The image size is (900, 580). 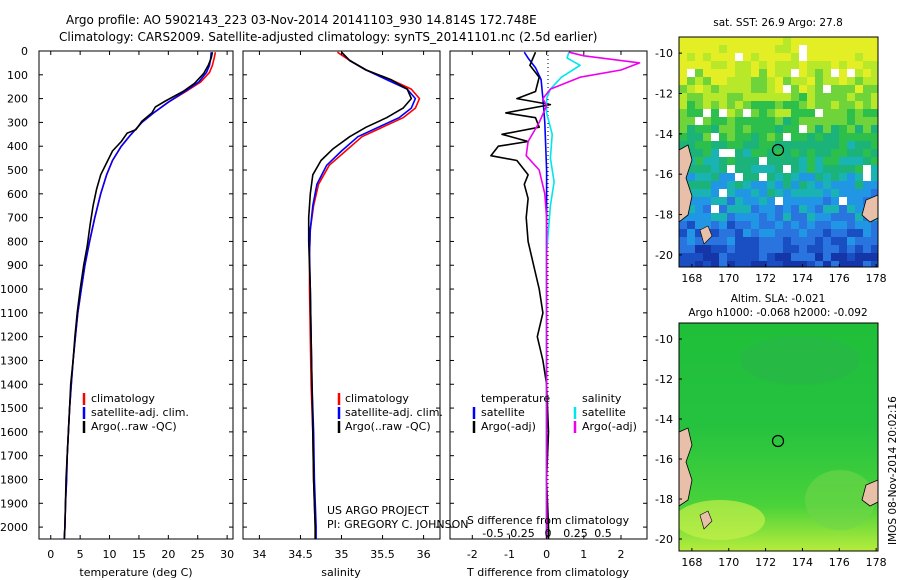 What do you see at coordinates (876, 278) in the screenshot?
I see `map-lon-label: 178` at bounding box center [876, 278].